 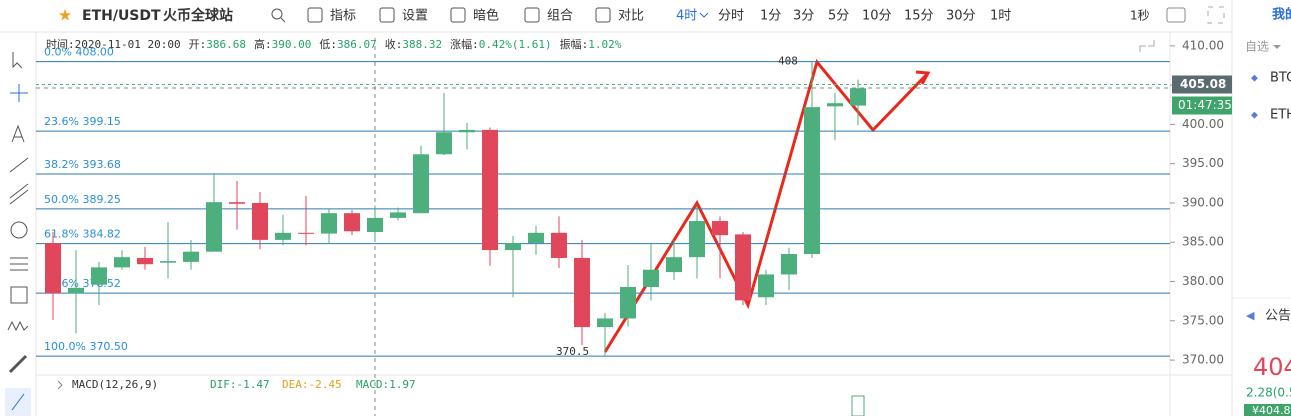 I want to click on interval: 5分, so click(x=838, y=16).